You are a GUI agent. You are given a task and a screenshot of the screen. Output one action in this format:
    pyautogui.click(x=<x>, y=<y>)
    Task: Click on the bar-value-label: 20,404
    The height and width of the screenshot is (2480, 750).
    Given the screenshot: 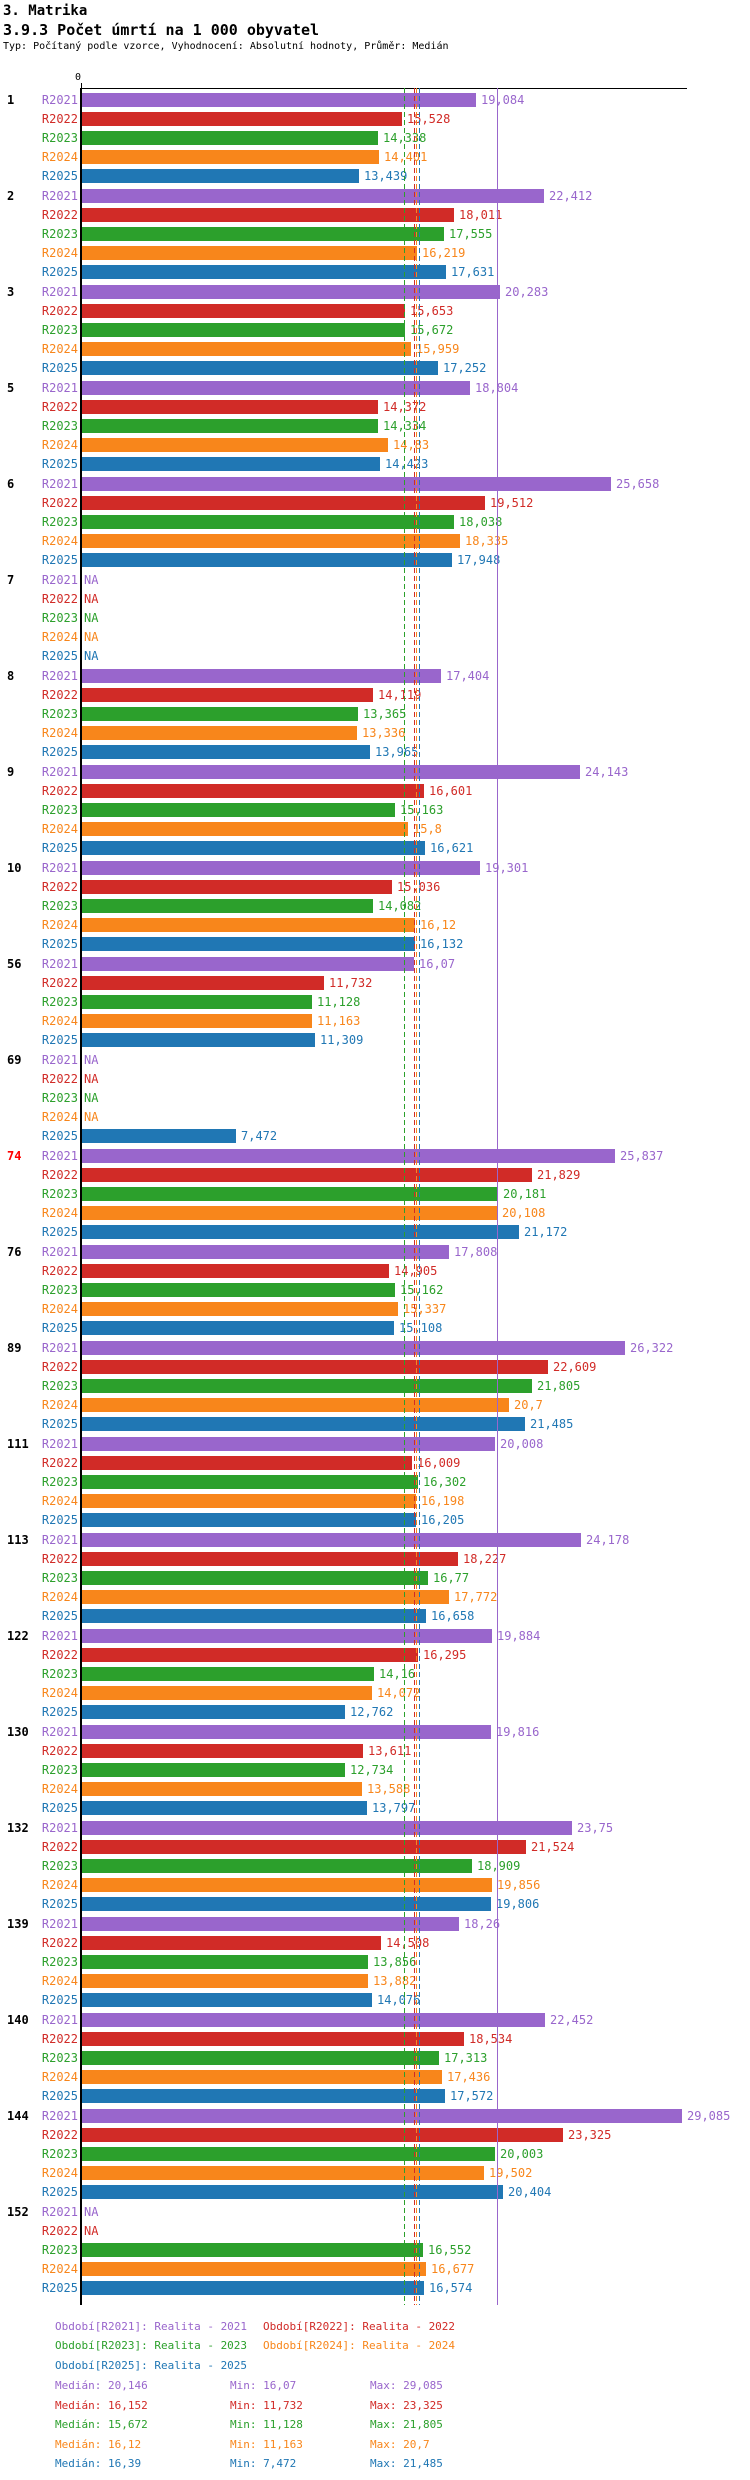 What is the action you would take?
    pyautogui.click(x=530, y=2192)
    